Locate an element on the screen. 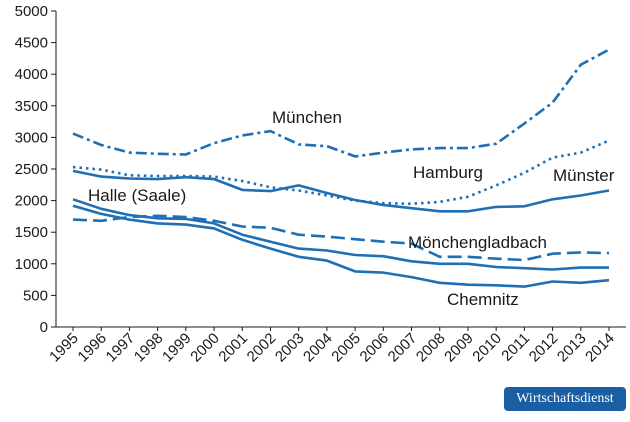 This screenshot has width=630, height=422. label-chemnitz: Chemnitz is located at coordinates (483, 299).